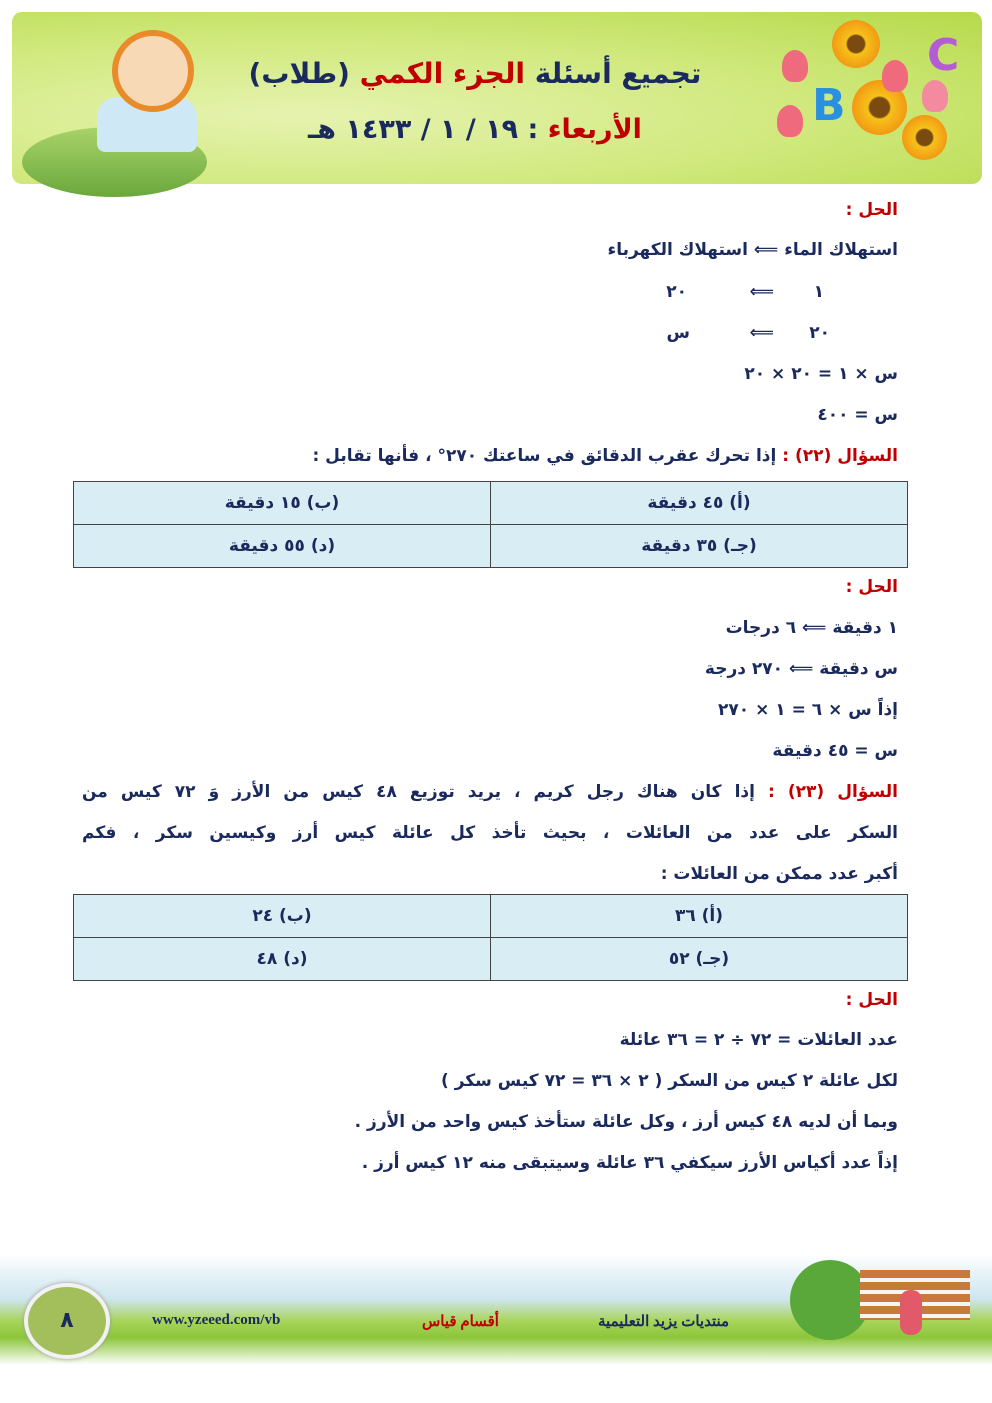 The image size is (992, 1403). Describe the element at coordinates (442, 73) in the screenshot. I see `title-part2: الجزء الكمي` at that location.